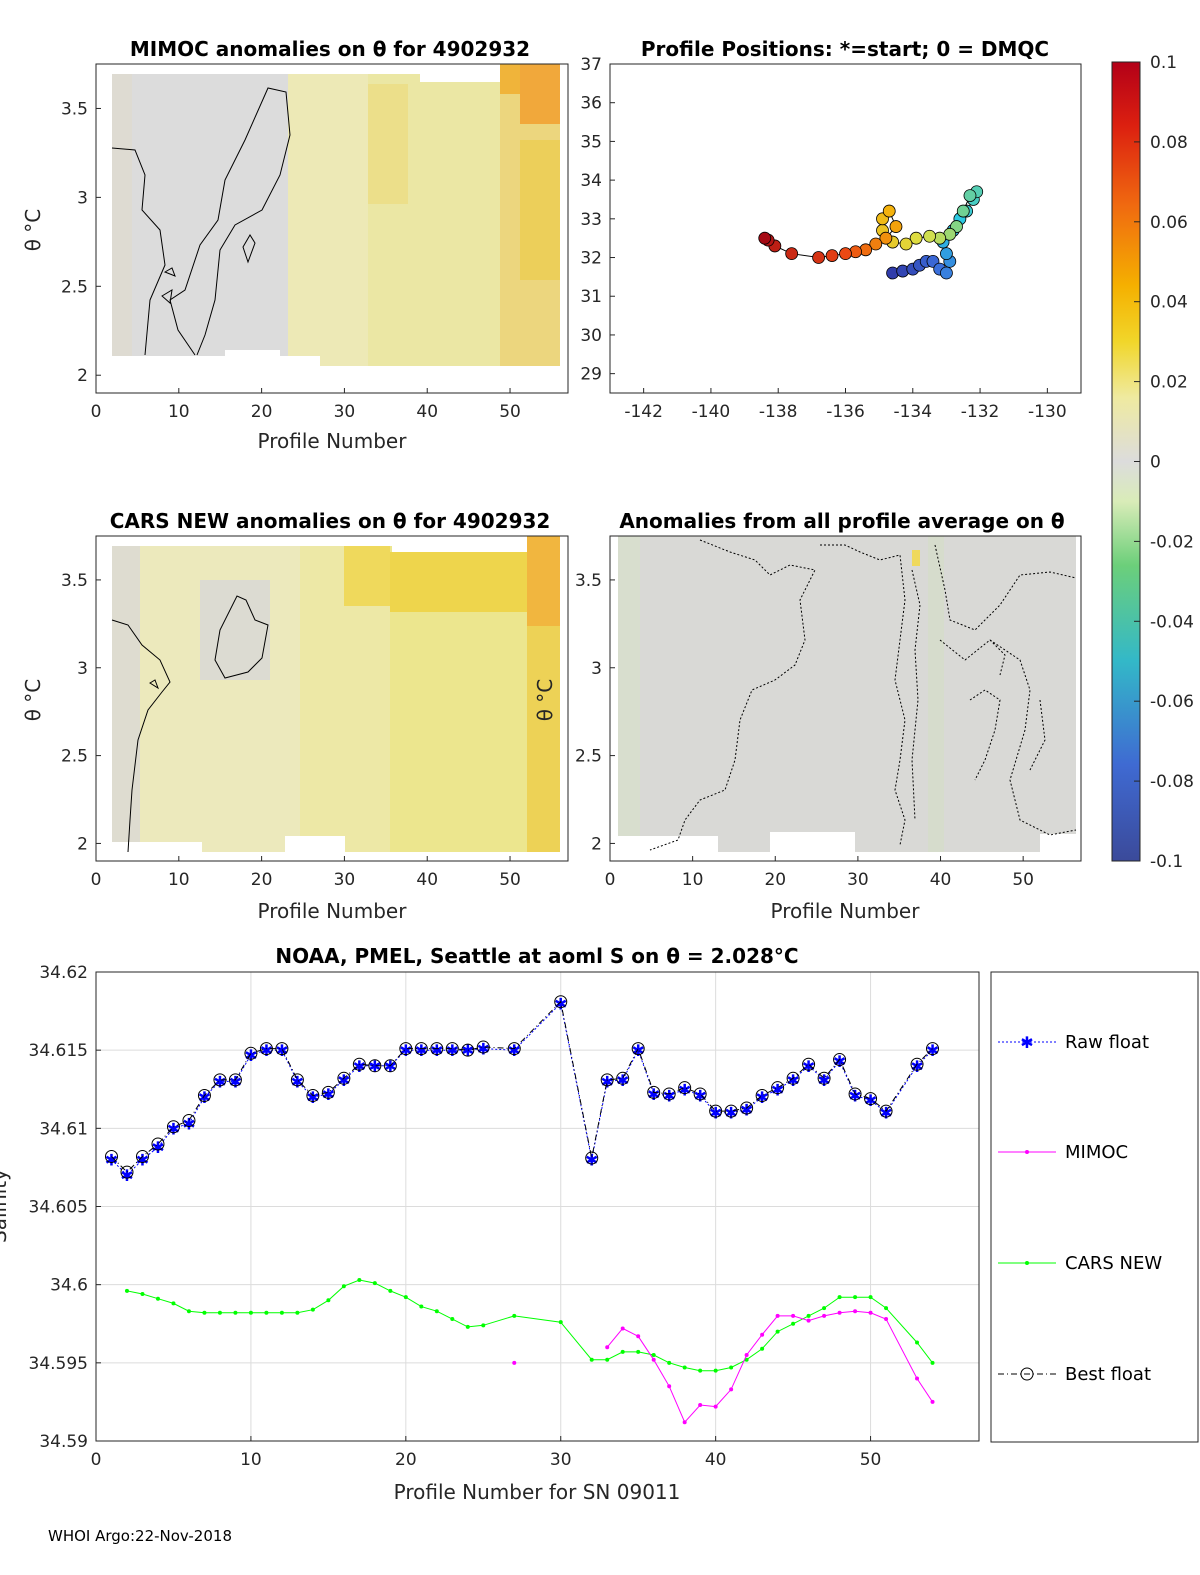 The height and width of the screenshot is (1575, 1200). Describe the element at coordinates (591, 142) in the screenshot. I see `positions-ytick-label: 35` at that location.